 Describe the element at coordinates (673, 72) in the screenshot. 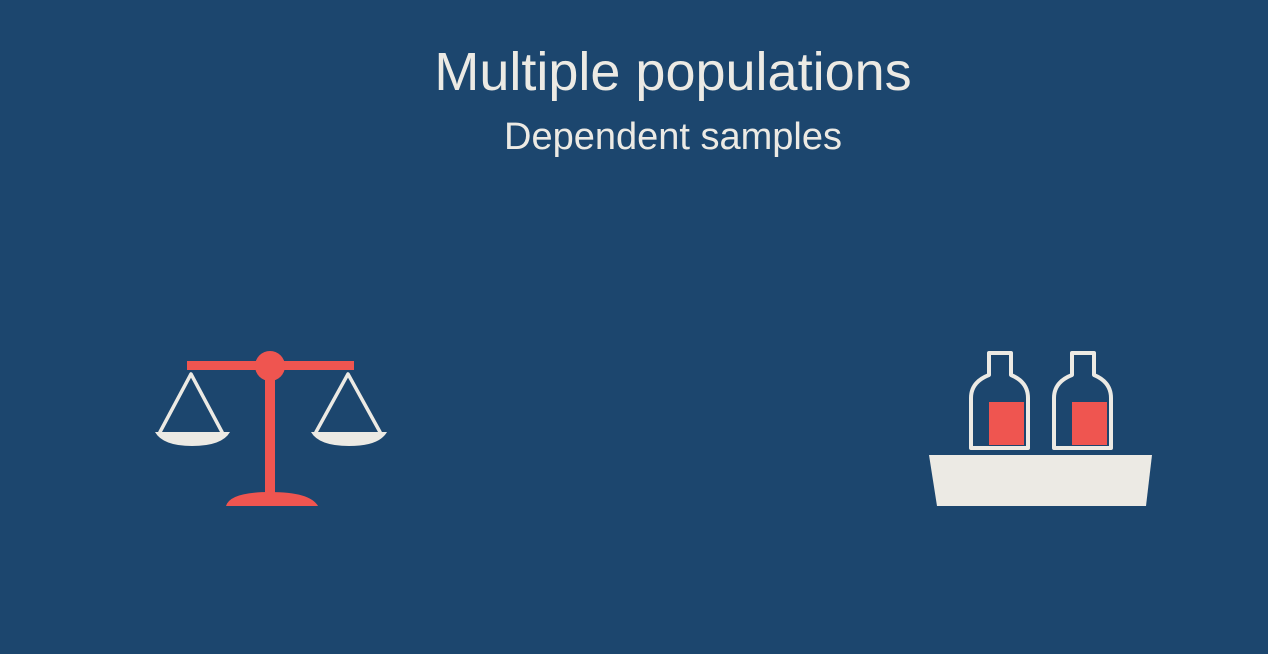

I see `slide-title: Multiple populations` at that location.